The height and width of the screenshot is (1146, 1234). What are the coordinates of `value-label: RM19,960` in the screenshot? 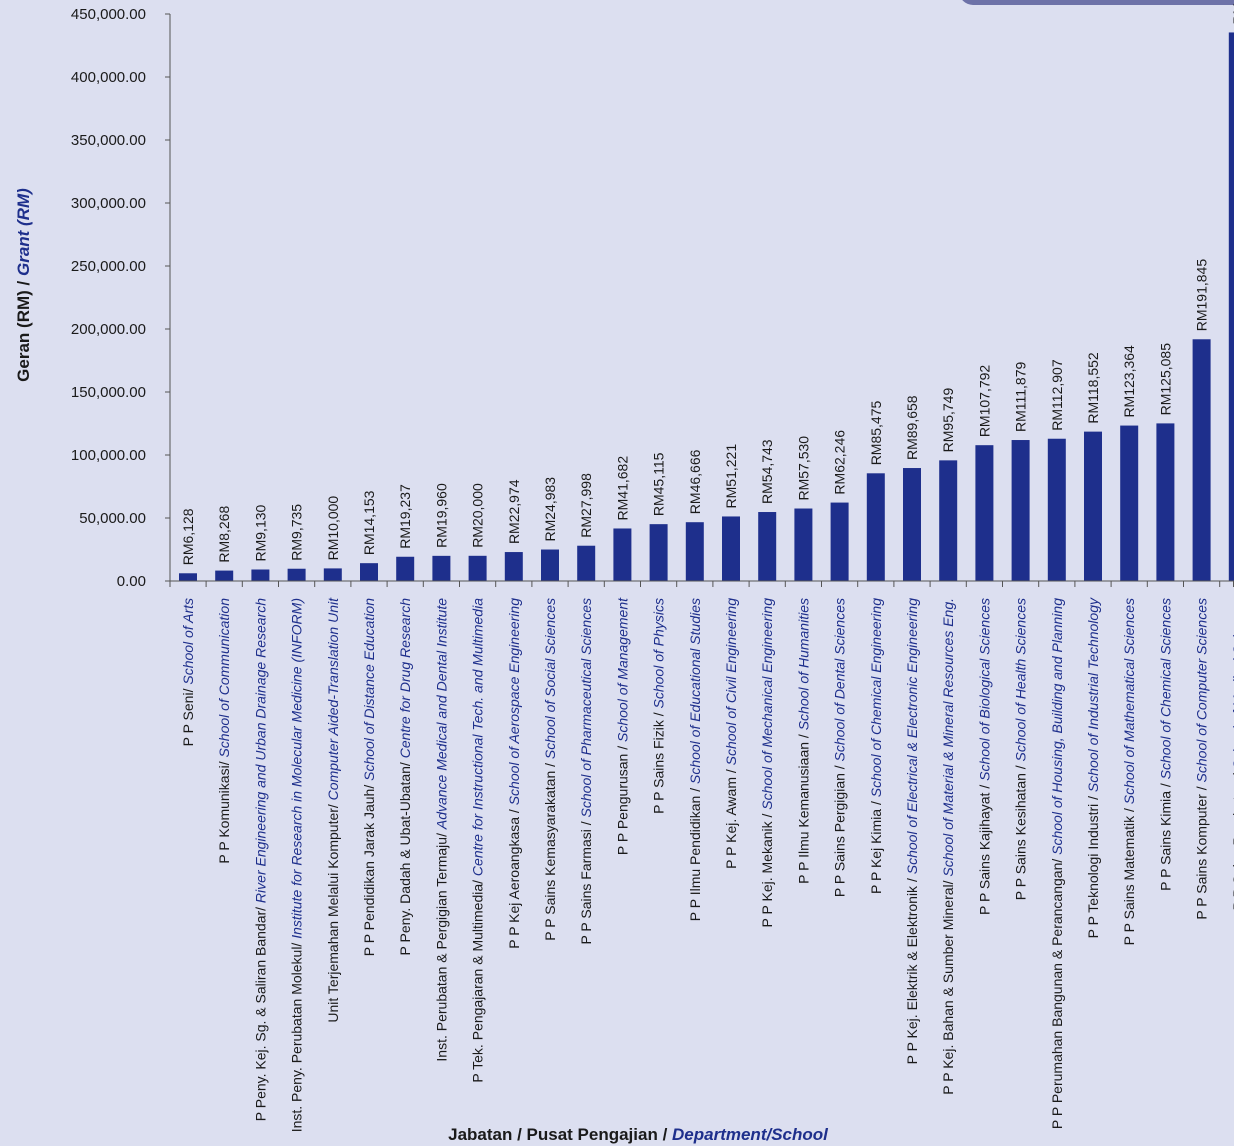 It's located at (441, 515).